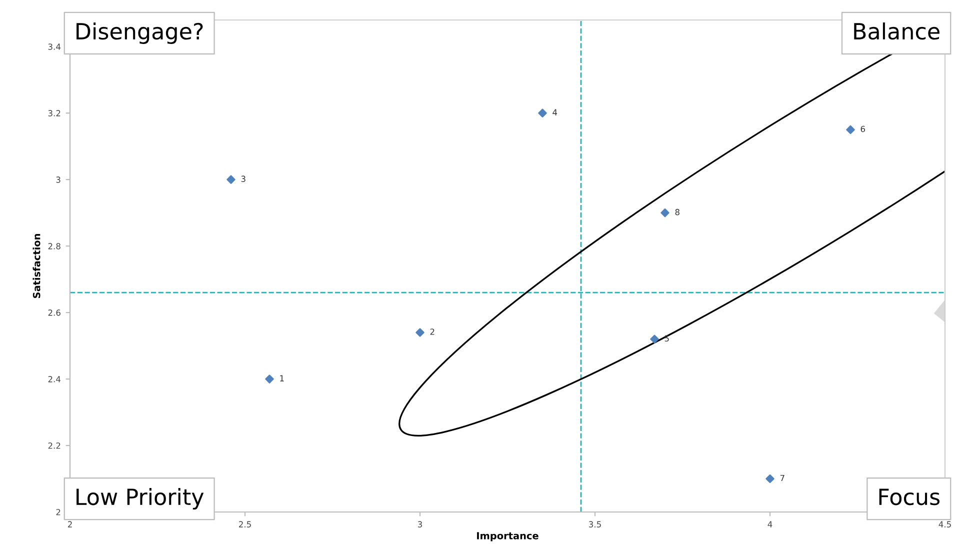  Describe the element at coordinates (54, 47) in the screenshot. I see `y-tick-label: 3.4` at that location.